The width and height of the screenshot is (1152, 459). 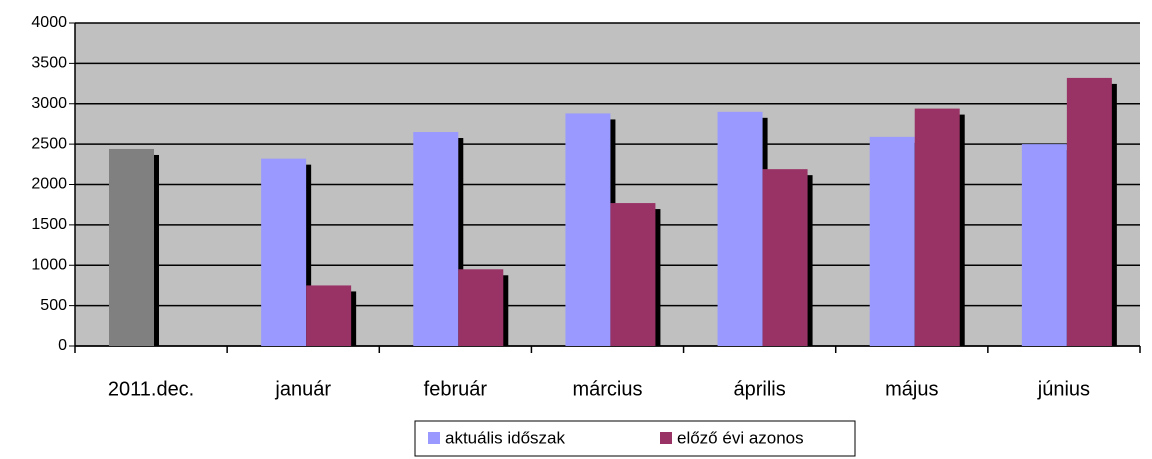 What do you see at coordinates (49, 103) in the screenshot?
I see `y-tick-label: 3000` at bounding box center [49, 103].